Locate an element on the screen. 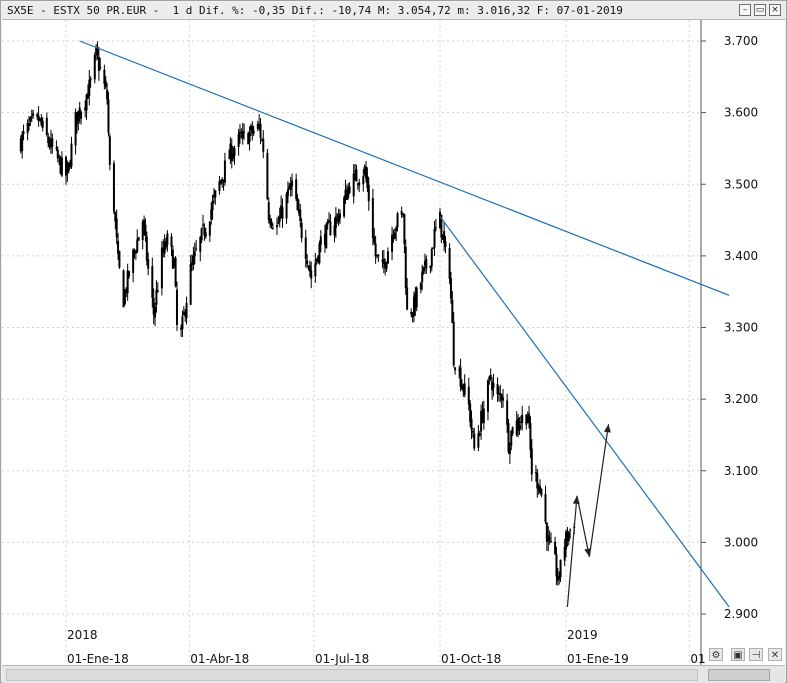 The image size is (787, 683). close-button: × is located at coordinates (775, 10).